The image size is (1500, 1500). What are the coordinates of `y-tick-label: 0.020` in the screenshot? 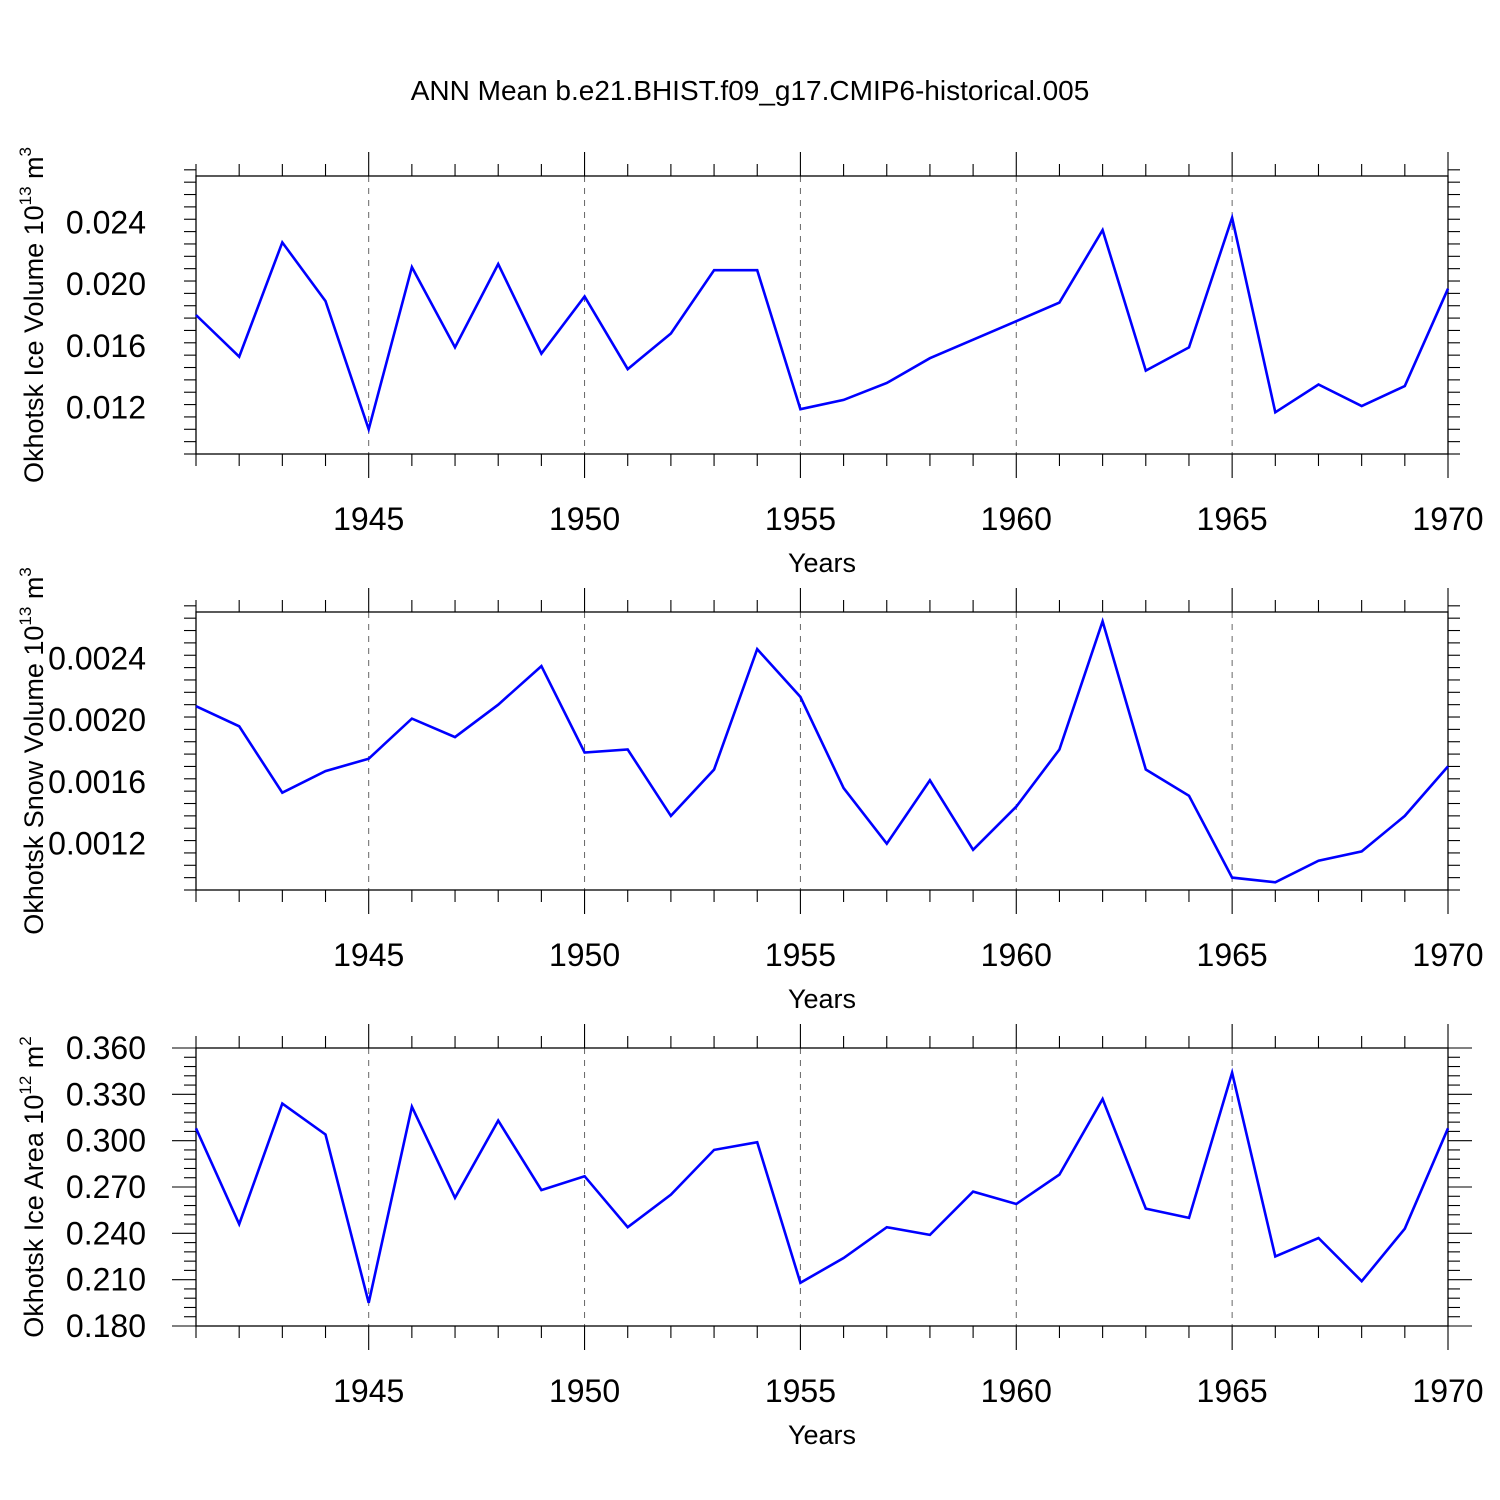 It's located at (106, 284).